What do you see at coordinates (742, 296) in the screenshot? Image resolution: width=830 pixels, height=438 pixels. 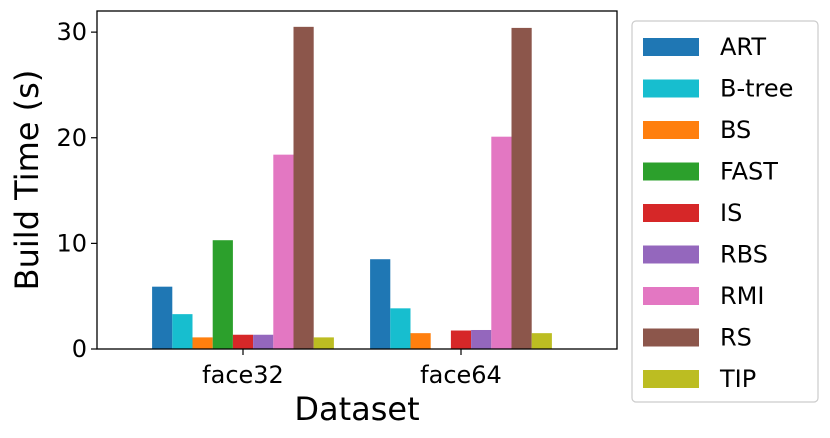 I see `legend-label-rmi: RMI` at bounding box center [742, 296].